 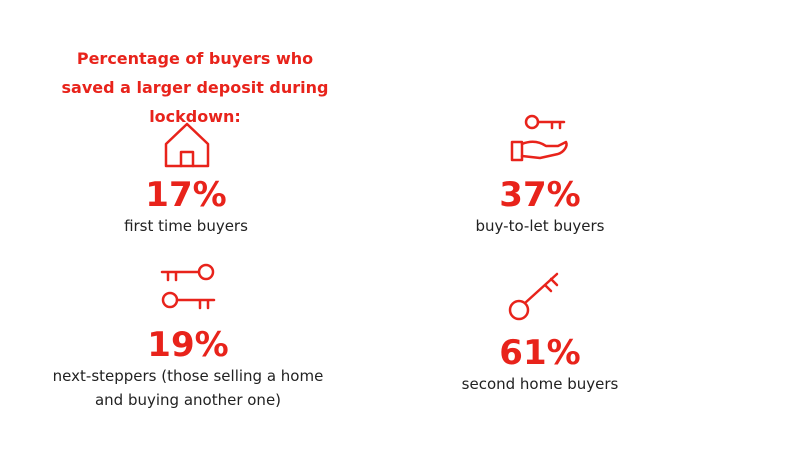 I want to click on stat-value: 61%, so click(x=540, y=353).